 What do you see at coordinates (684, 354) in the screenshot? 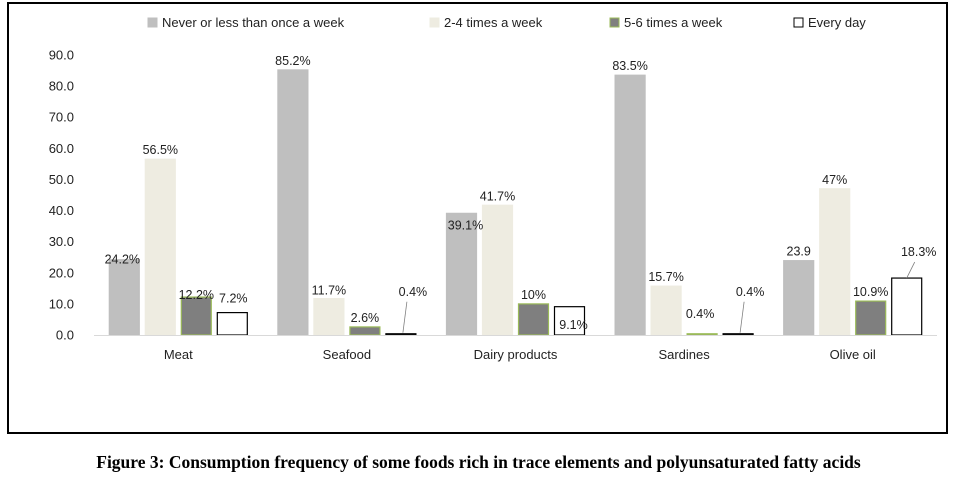
I see `x-category-label: Sardines` at bounding box center [684, 354].